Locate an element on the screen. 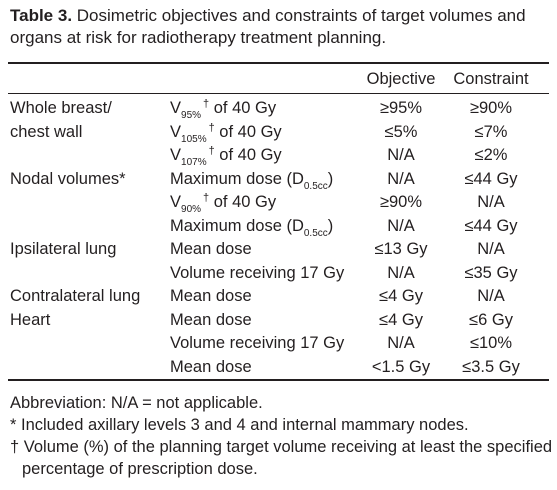 Image resolution: width=557 pixels, height=490 pixels. parameter: V90%† of 40 Gy is located at coordinates (223, 203).